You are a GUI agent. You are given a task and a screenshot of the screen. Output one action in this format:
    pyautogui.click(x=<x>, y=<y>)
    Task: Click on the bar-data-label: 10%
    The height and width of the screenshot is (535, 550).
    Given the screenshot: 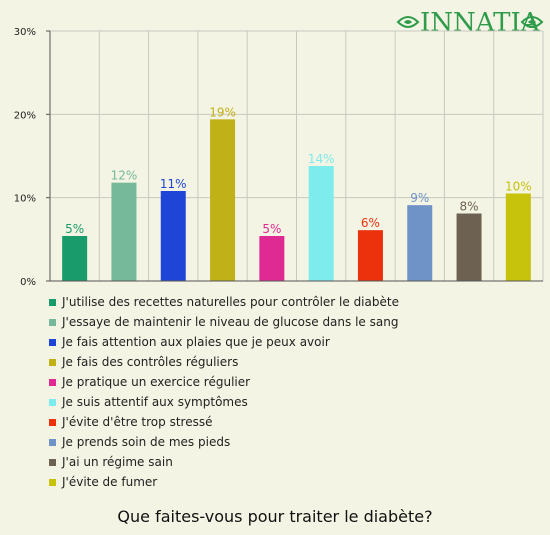 What is the action you would take?
    pyautogui.click(x=518, y=187)
    